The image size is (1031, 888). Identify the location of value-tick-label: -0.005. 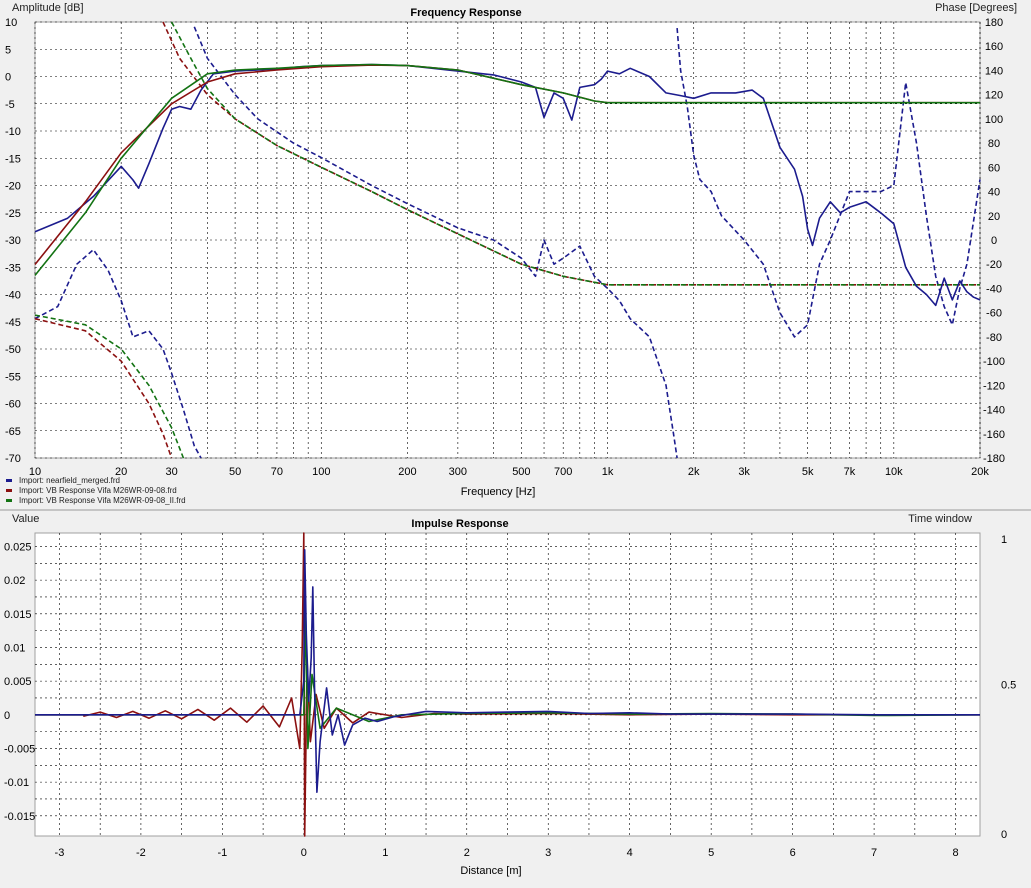
(19, 749).